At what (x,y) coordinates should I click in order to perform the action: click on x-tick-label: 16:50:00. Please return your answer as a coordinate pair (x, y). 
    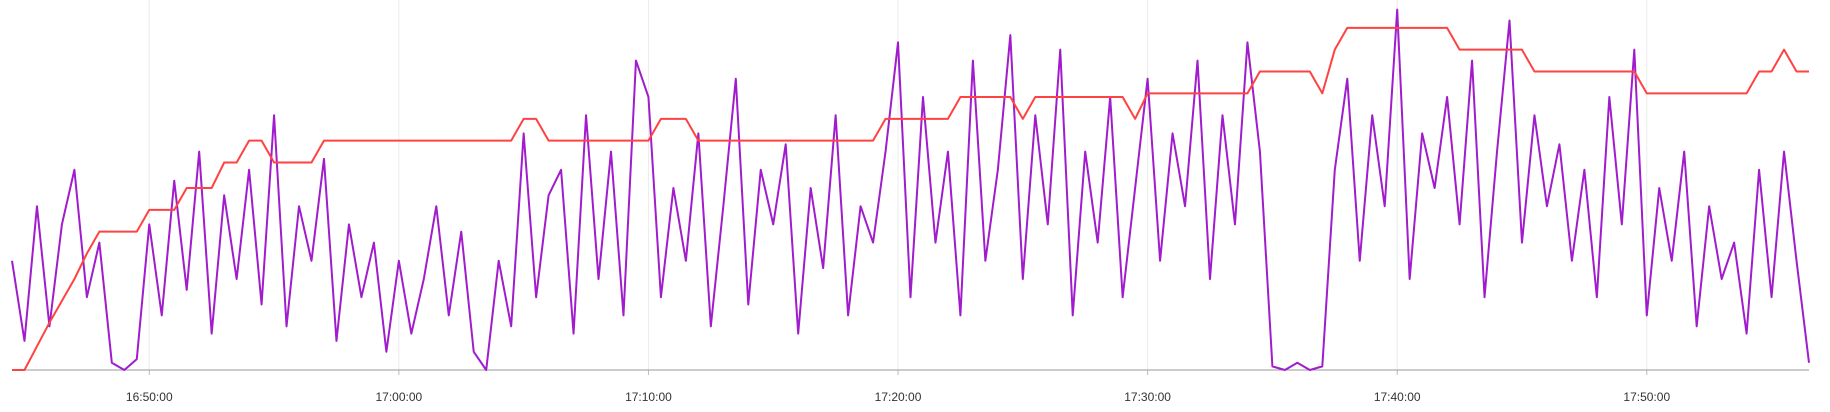
    Looking at the image, I should click on (149, 397).